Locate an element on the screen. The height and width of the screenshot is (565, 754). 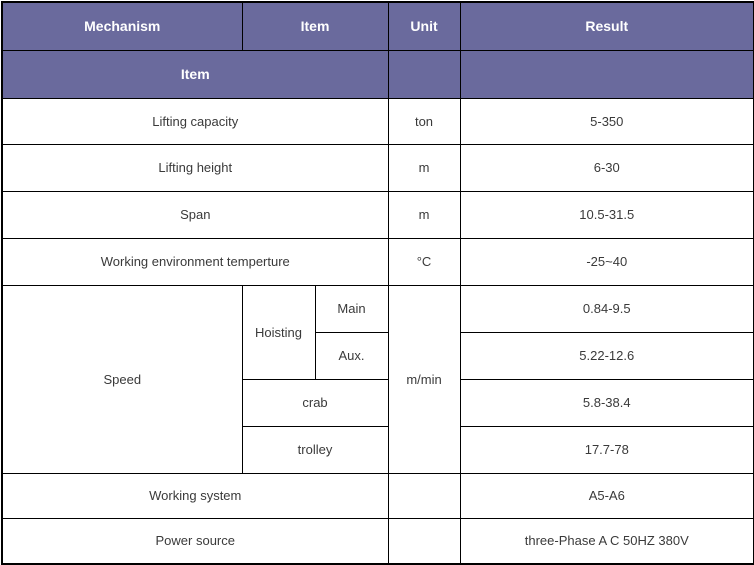
lifting-capacity-result: 5-350 is located at coordinates (606, 121).